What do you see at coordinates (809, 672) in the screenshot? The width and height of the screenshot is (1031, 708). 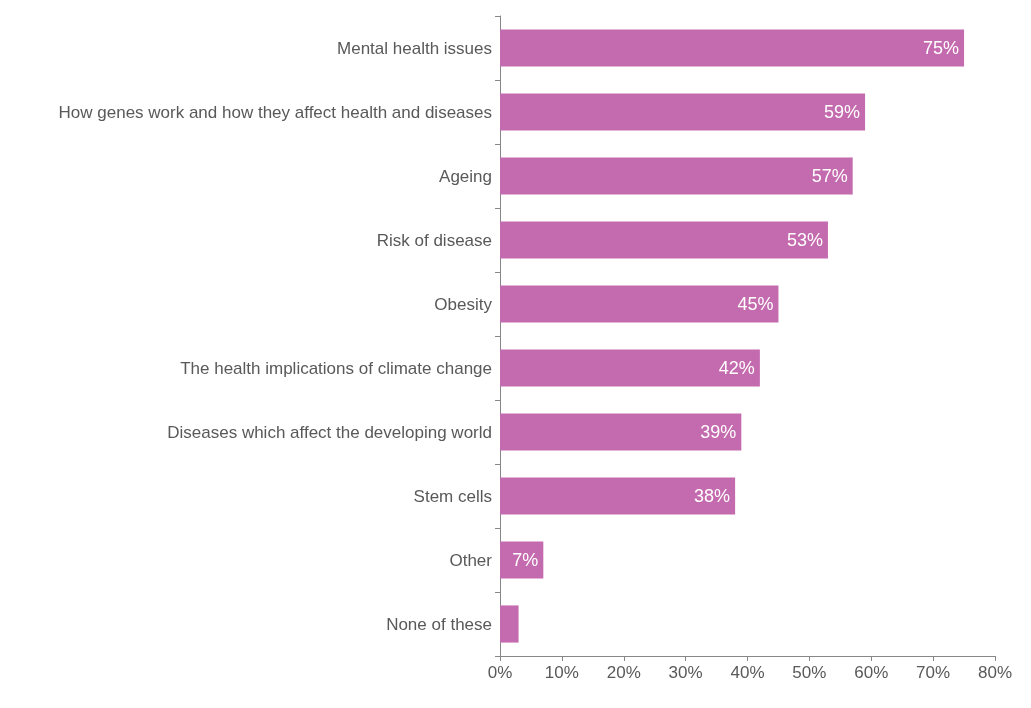 I see `x-tick-label: 50%` at bounding box center [809, 672].